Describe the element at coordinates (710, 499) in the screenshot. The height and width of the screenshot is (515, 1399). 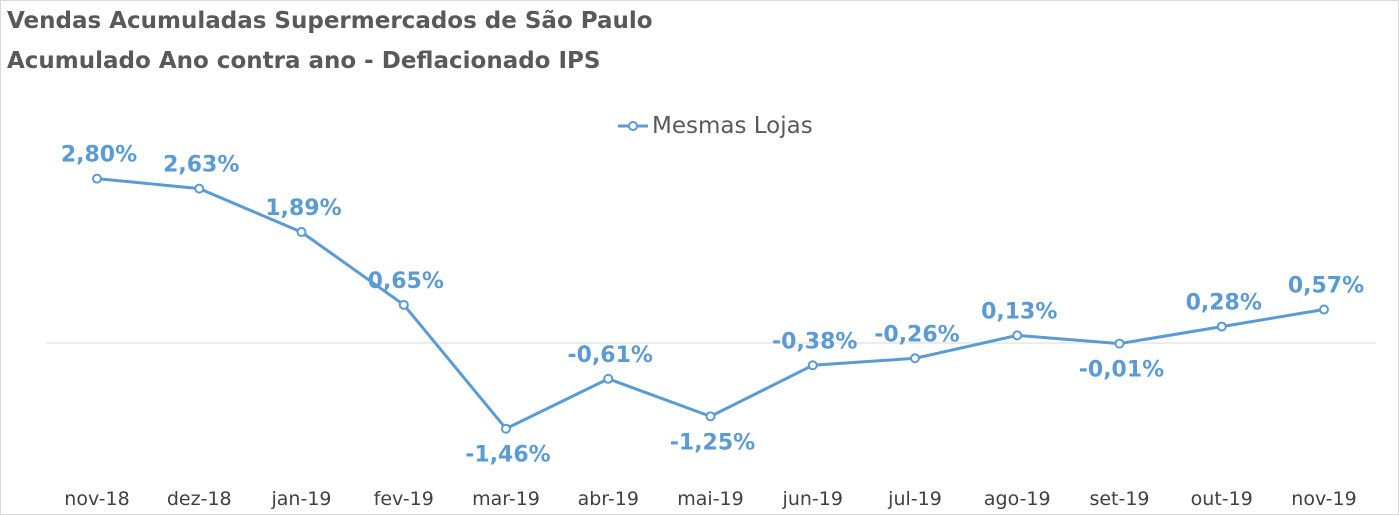
I see `x-tick-label: mai-19` at that location.